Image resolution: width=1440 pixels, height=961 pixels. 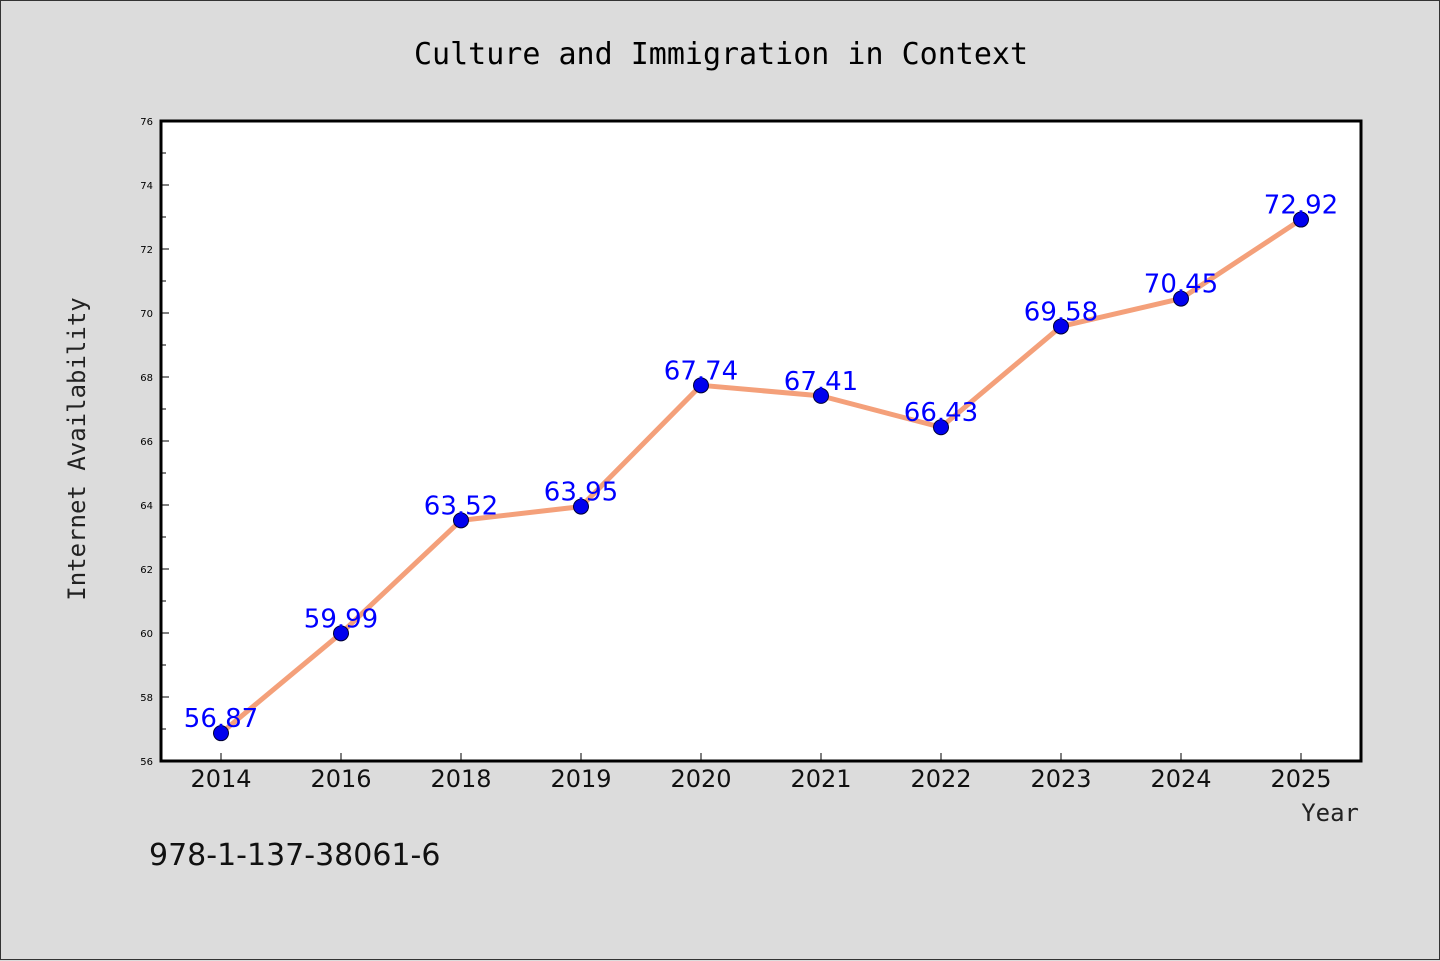 I want to click on y-tick-label: 68, so click(x=146, y=378).